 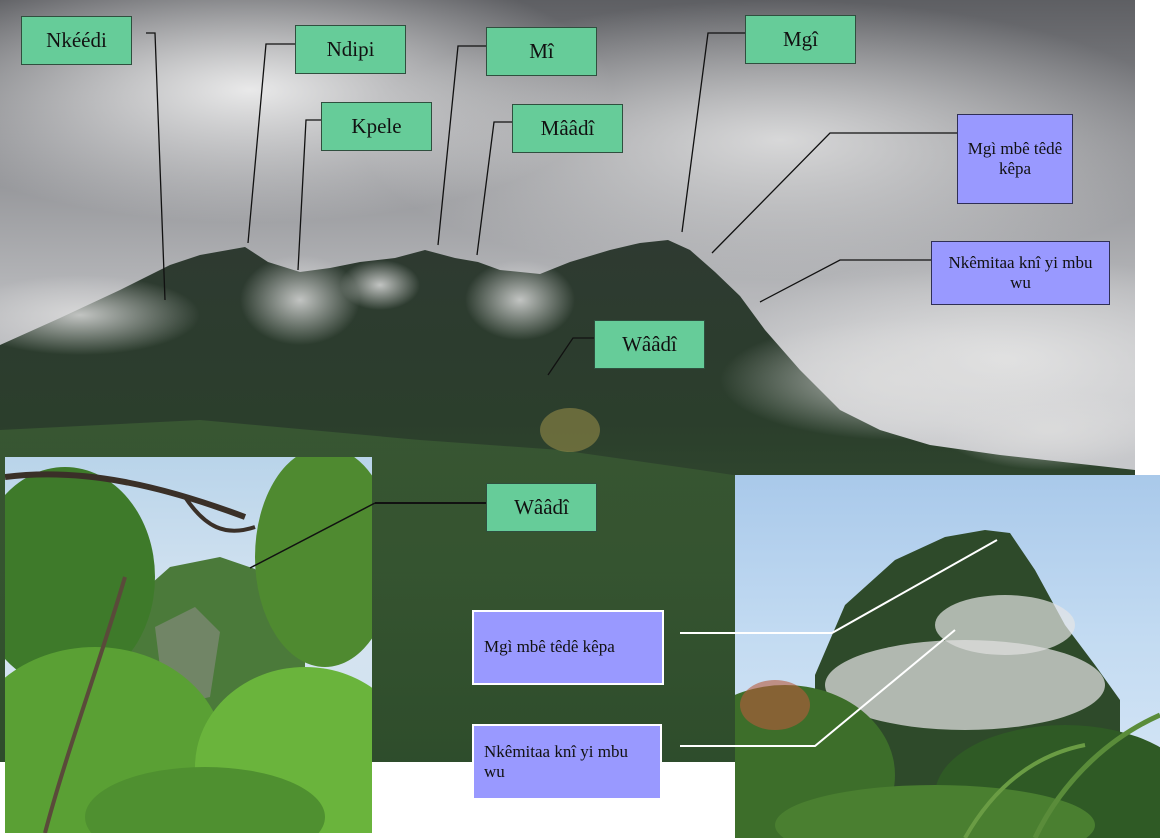 I want to click on label-maadi: Mââdî, so click(x=567, y=128).